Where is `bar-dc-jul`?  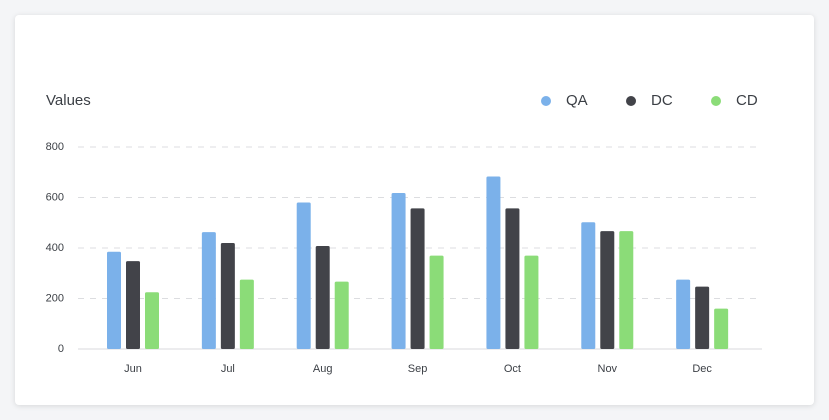 bar-dc-jul is located at coordinates (227, 295).